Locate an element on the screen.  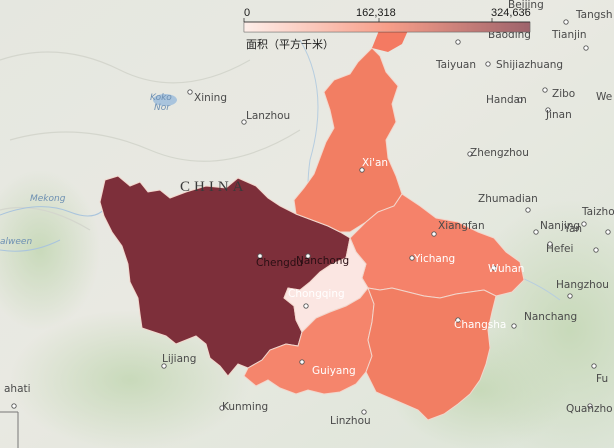
city-label-nanchong: Nanchong is located at coordinates (322, 261).